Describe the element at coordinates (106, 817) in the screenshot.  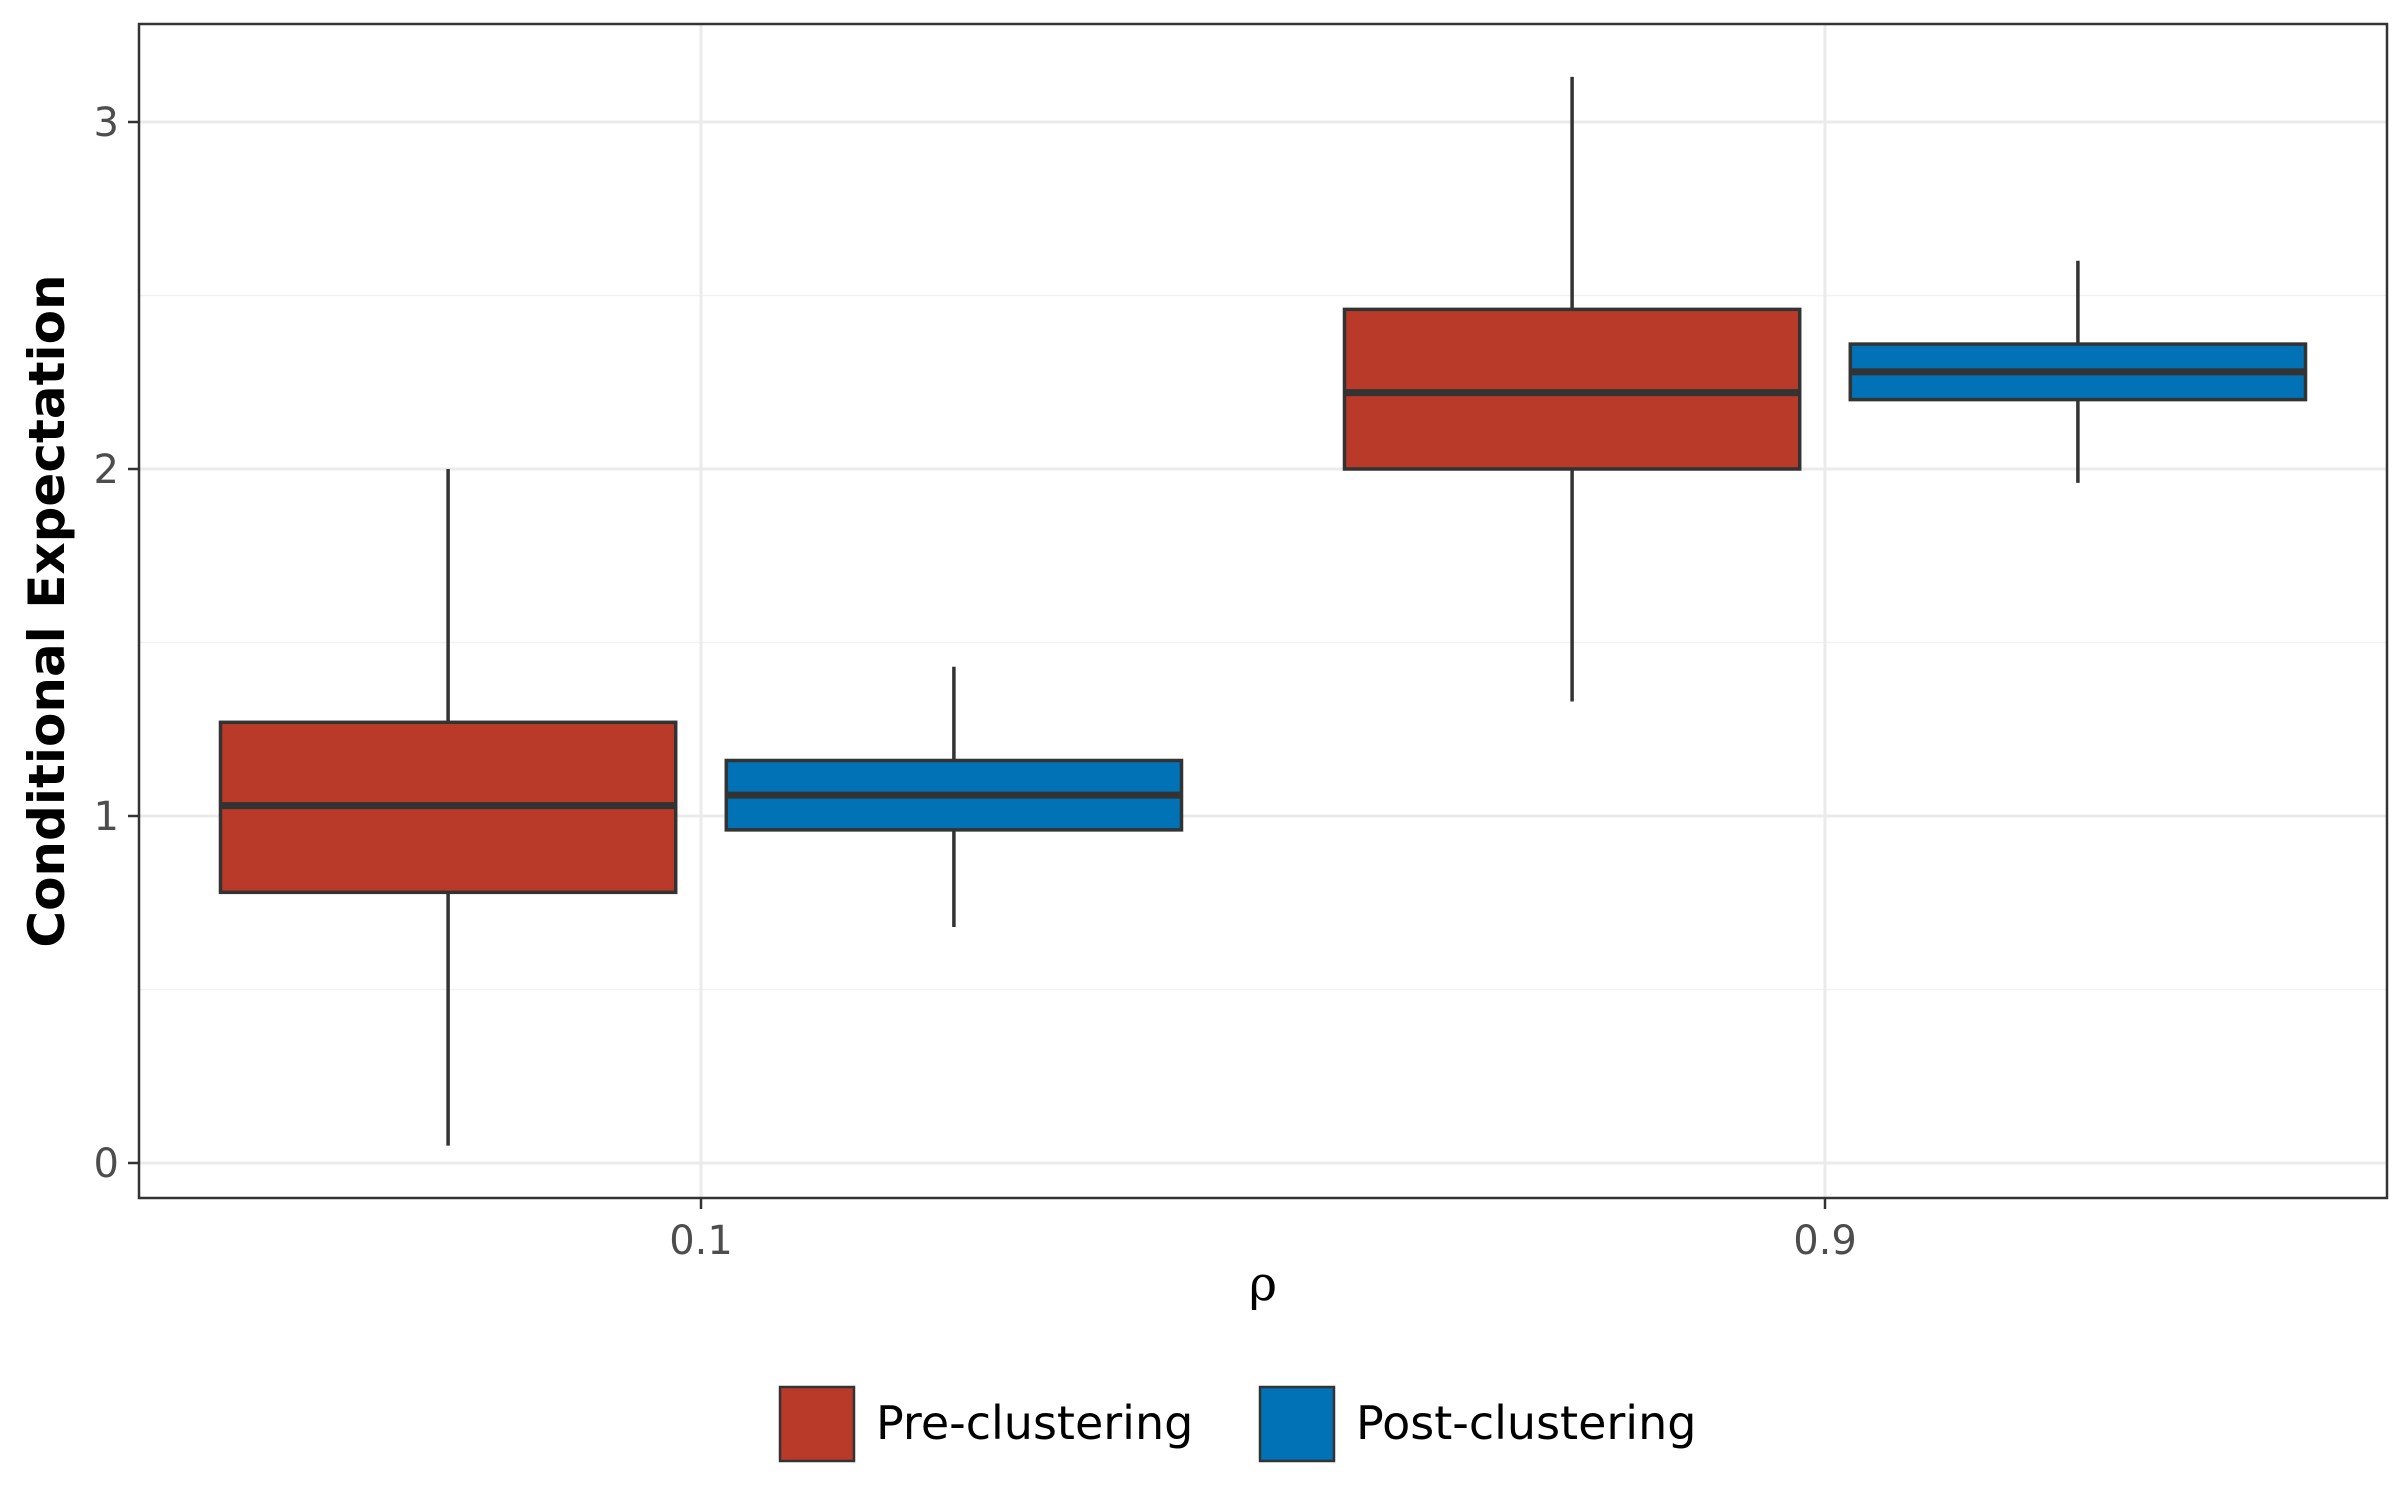
I see `y-tick-label: 1` at that location.